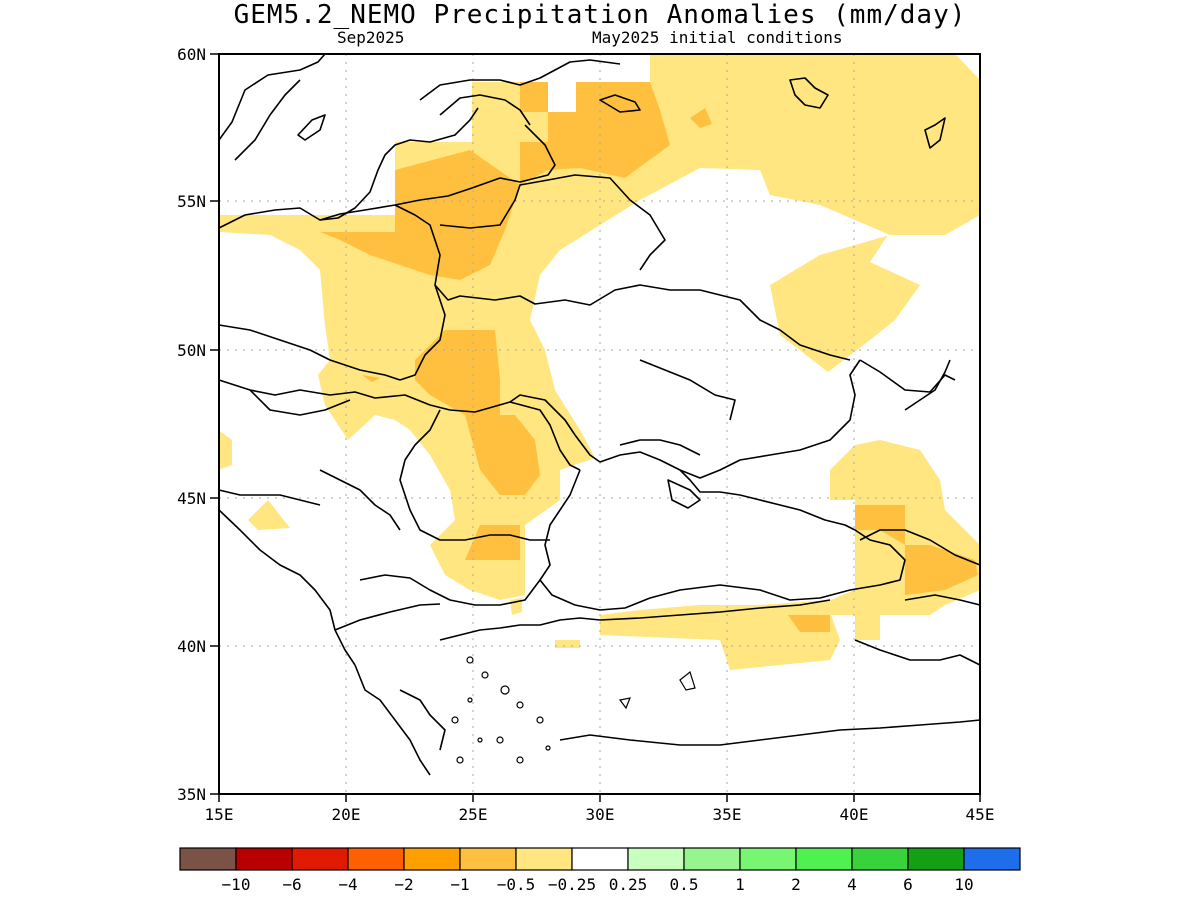 Image resolution: width=1200 pixels, height=900 pixels. What do you see at coordinates (717, 37) in the screenshot?
I see `initial-conditions-label: May2025 initial conditions` at bounding box center [717, 37].